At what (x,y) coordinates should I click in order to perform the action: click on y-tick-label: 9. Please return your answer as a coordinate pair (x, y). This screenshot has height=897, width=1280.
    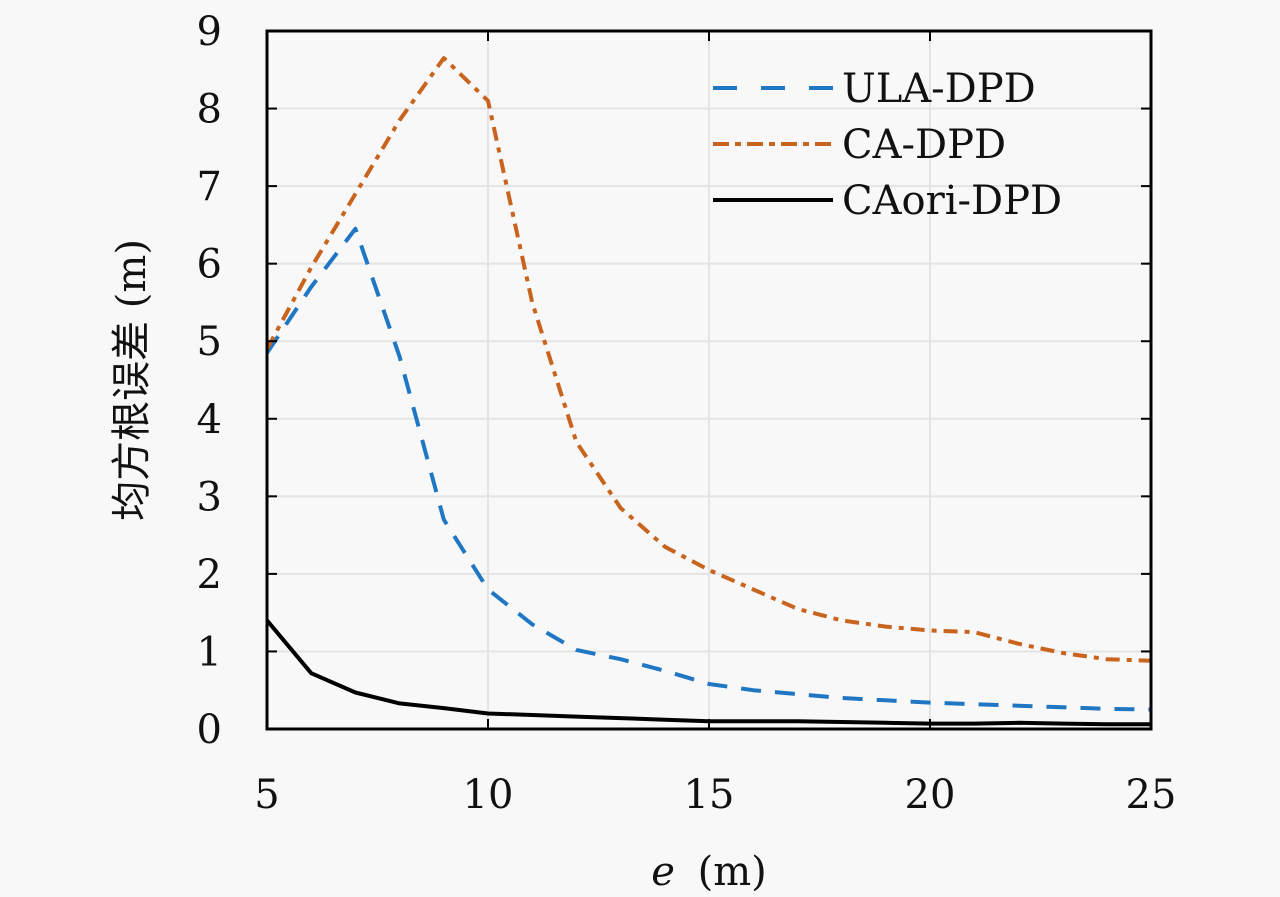
    Looking at the image, I should click on (209, 32).